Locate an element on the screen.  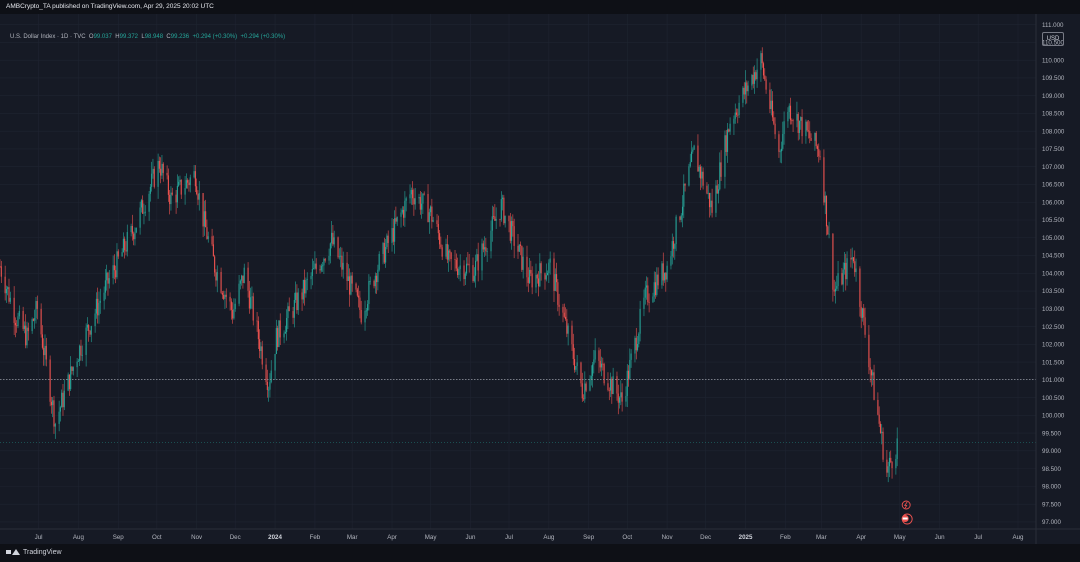
time-tick-label: Mar is located at coordinates (821, 537).